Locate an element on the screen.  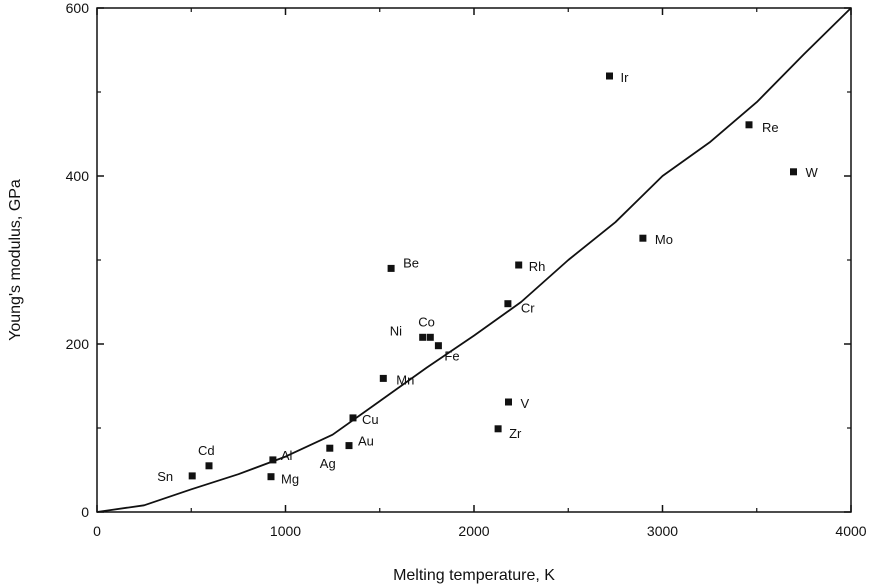
y-tick-label: 400 is located at coordinates (78, 176).